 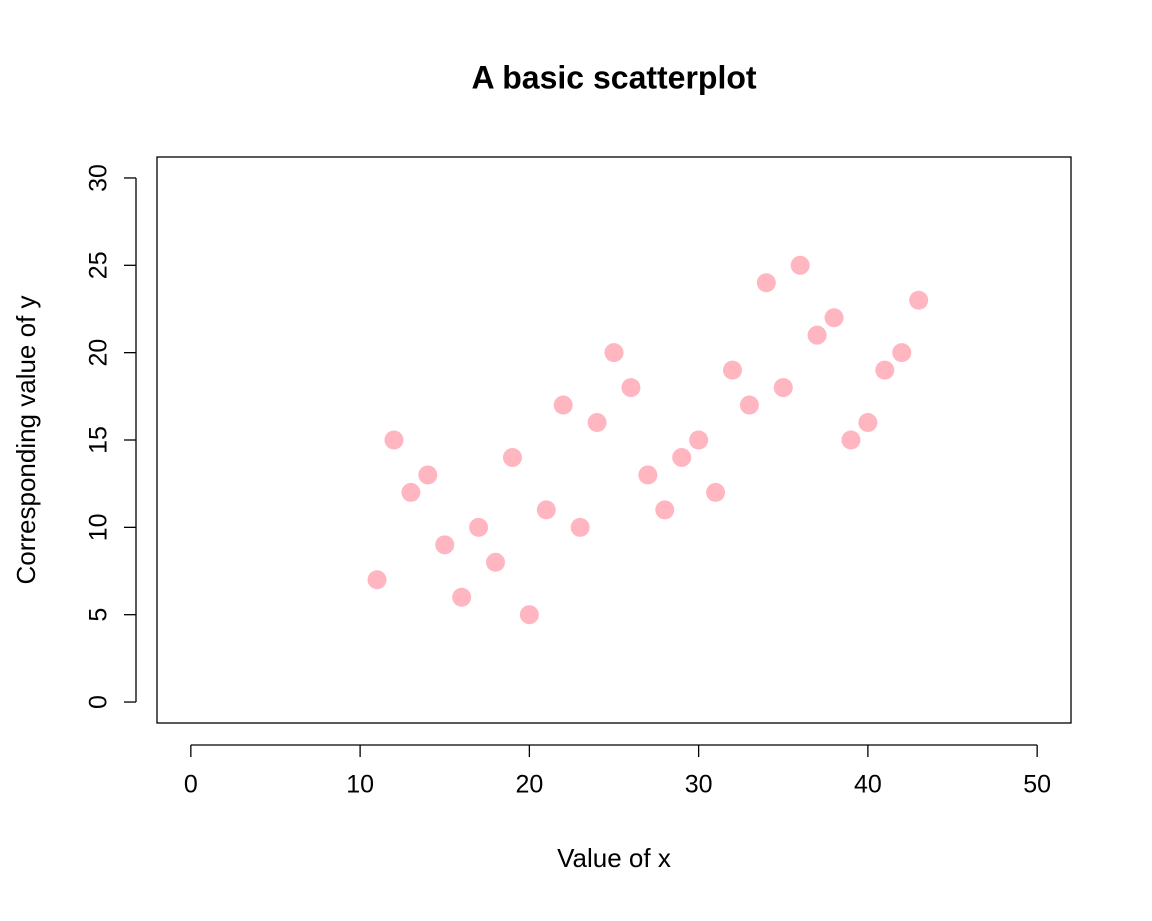 I want to click on y-tick-label: 0, so click(x=99, y=702).